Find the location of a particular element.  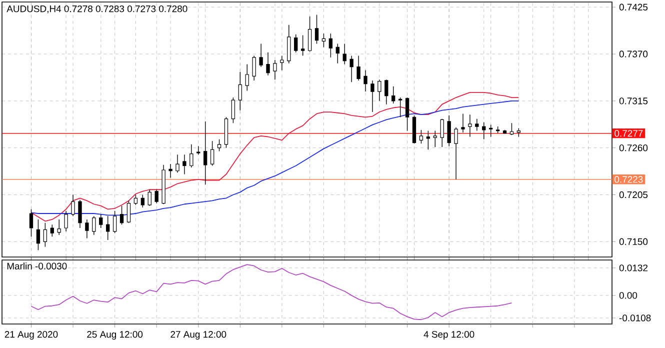

y-tick-label: 0.0132 is located at coordinates (633, 268).